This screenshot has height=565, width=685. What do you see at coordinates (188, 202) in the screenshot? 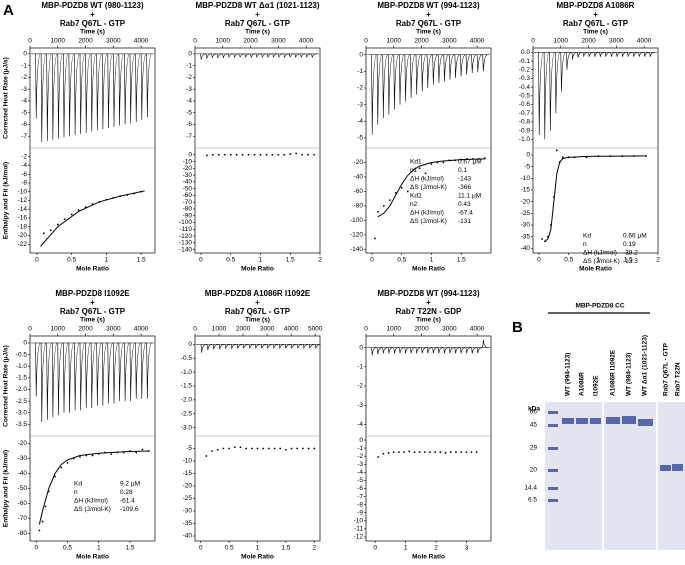
I see `y-tick-label: -70` at bounding box center [188, 202].